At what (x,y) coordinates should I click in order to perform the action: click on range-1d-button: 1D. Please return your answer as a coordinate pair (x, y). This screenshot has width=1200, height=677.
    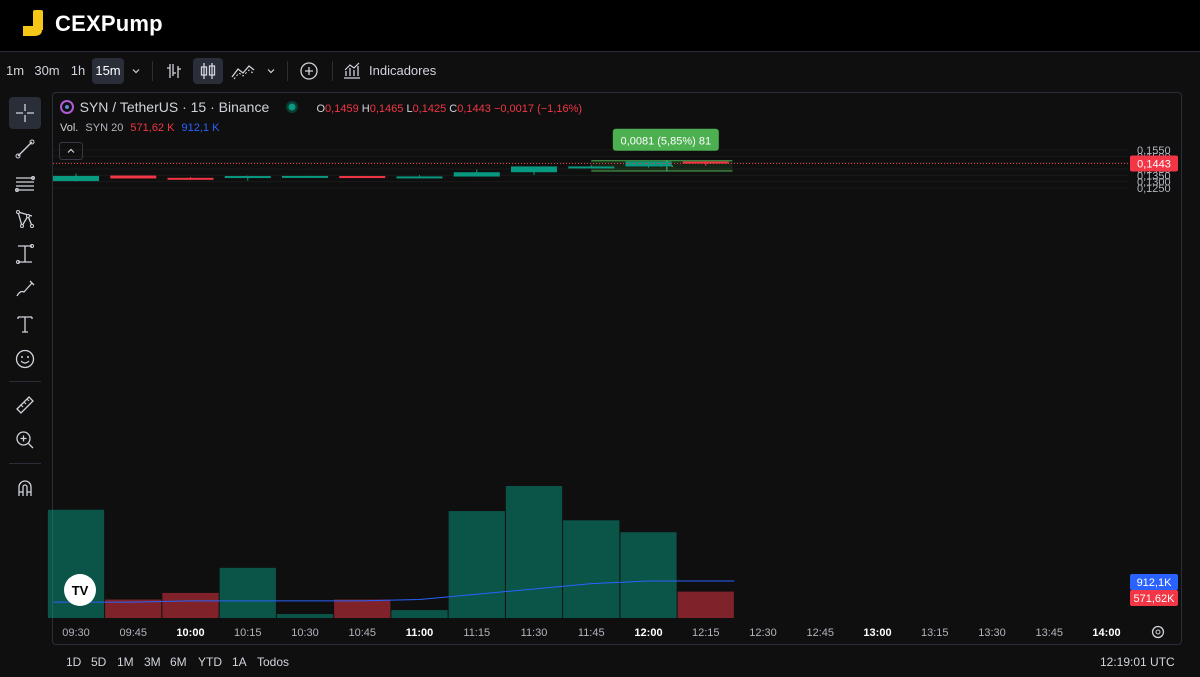
    Looking at the image, I should click on (74, 662).